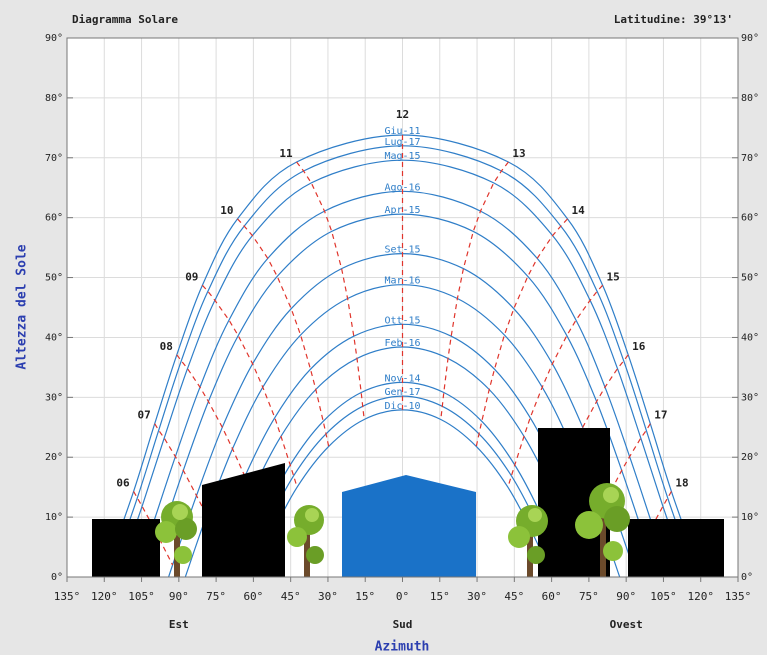 The image size is (767, 655). I want to click on date-label: Set-15, so click(402, 250).